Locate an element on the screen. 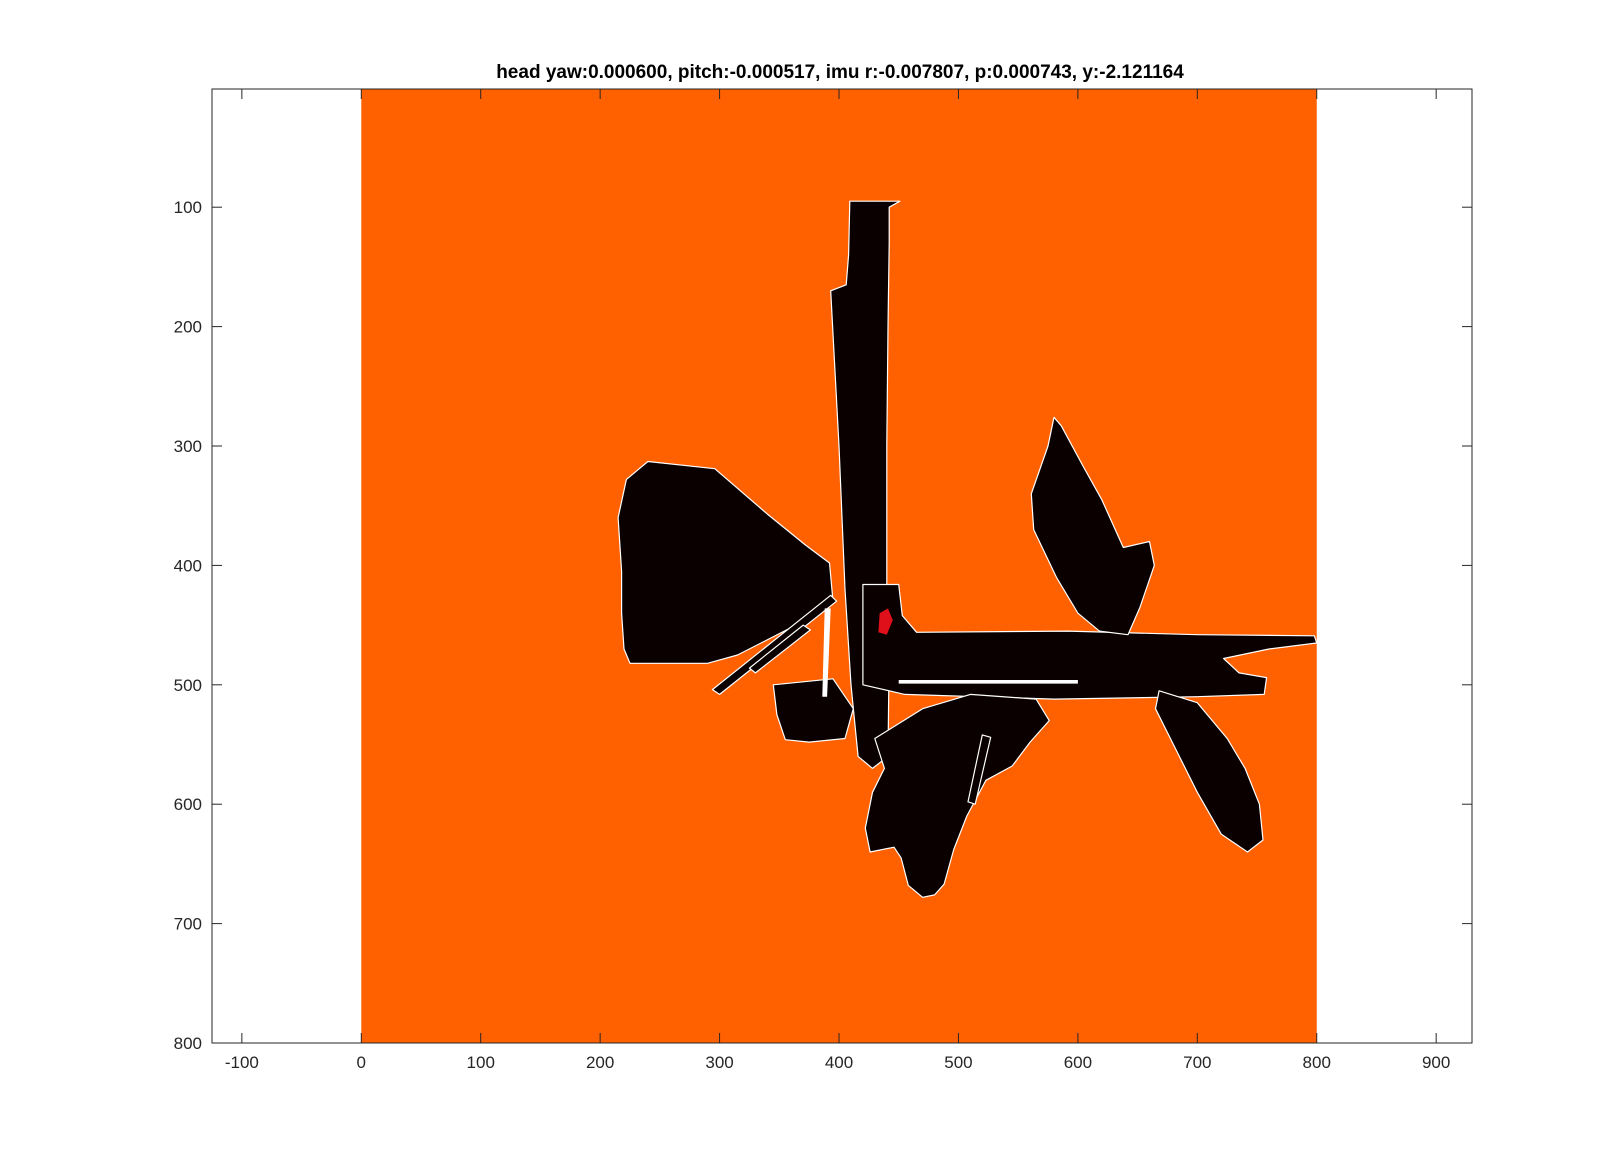  y-tick-label: 200 is located at coordinates (188, 327).